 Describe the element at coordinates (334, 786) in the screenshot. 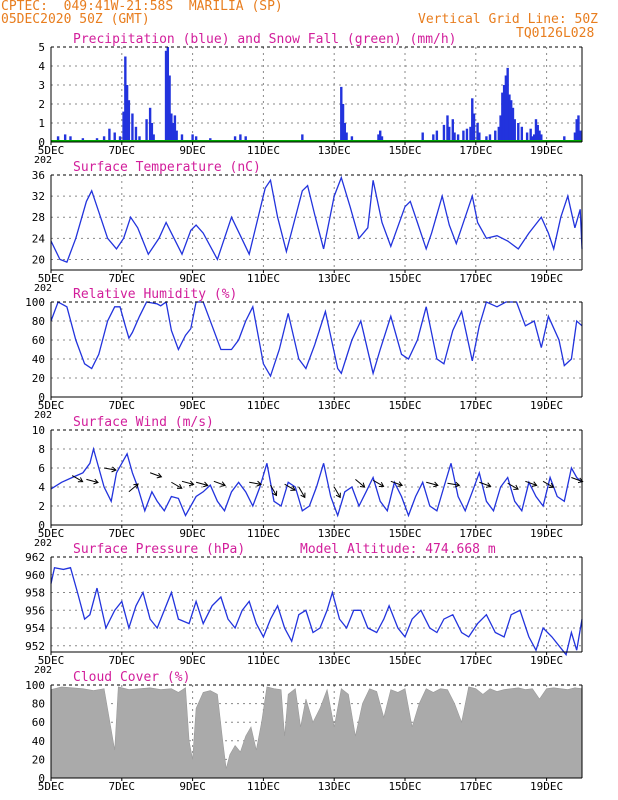

I see `x-tick-label: 13DEC` at that location.